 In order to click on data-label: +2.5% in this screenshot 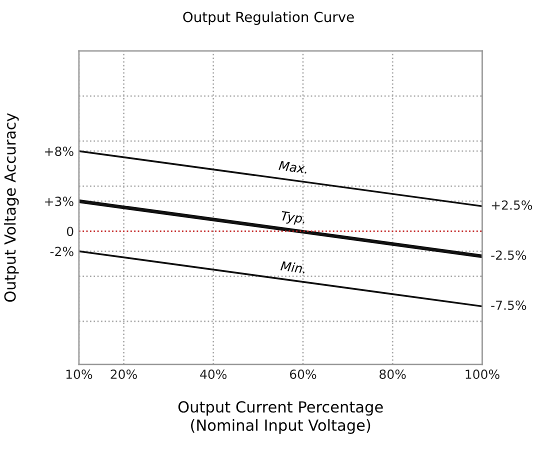, I will do `click(512, 205)`.